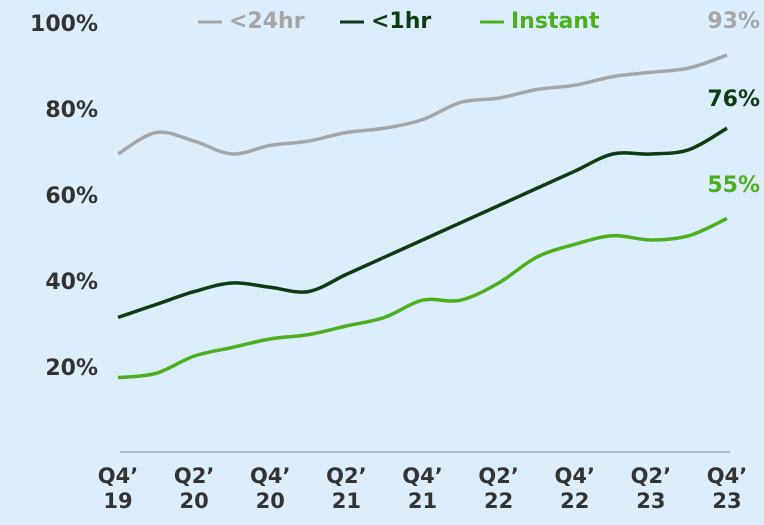 This screenshot has width=764, height=525. Describe the element at coordinates (71, 282) in the screenshot. I see `y-tick-label: 40%` at that location.